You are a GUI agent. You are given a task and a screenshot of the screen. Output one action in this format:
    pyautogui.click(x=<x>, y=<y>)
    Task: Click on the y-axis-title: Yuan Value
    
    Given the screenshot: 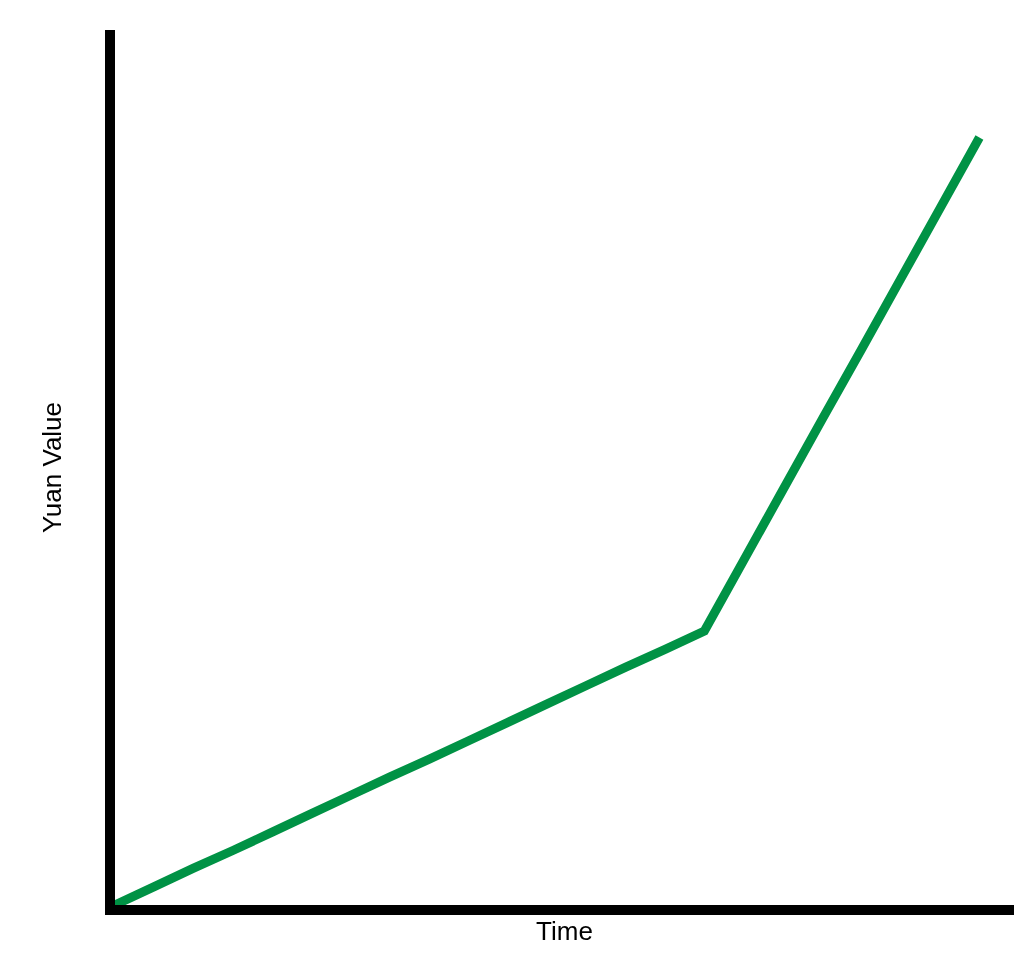 What is the action you would take?
    pyautogui.click(x=51, y=467)
    